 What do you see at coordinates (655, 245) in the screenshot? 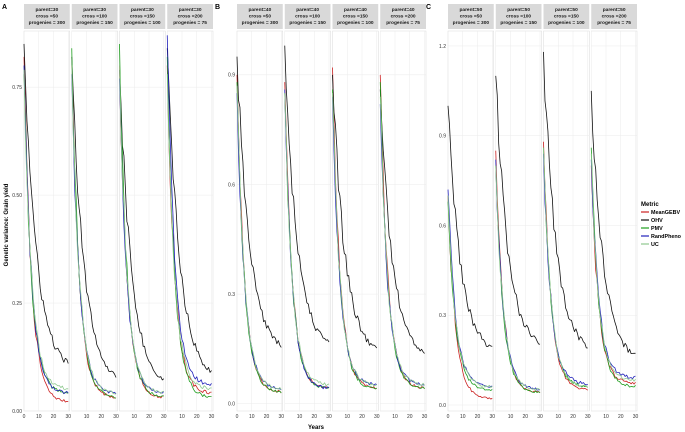
I see `legend-label-uc: UC` at bounding box center [655, 245].